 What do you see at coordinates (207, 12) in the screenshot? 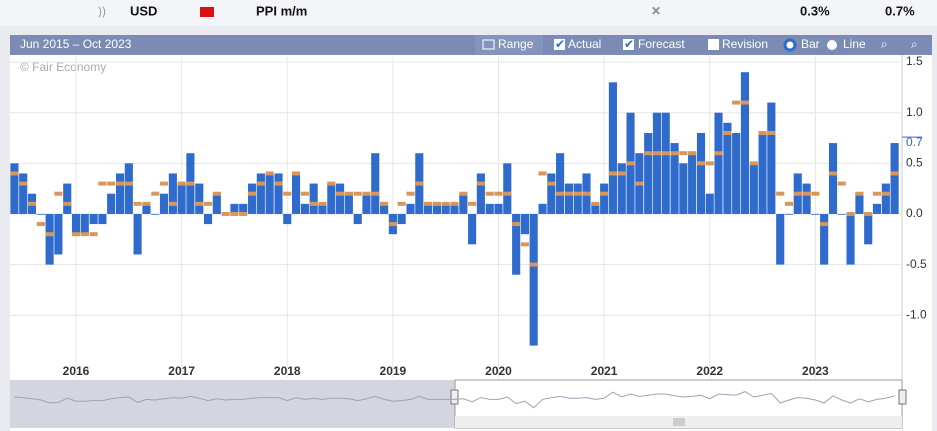
I see `impact-icon` at bounding box center [207, 12].